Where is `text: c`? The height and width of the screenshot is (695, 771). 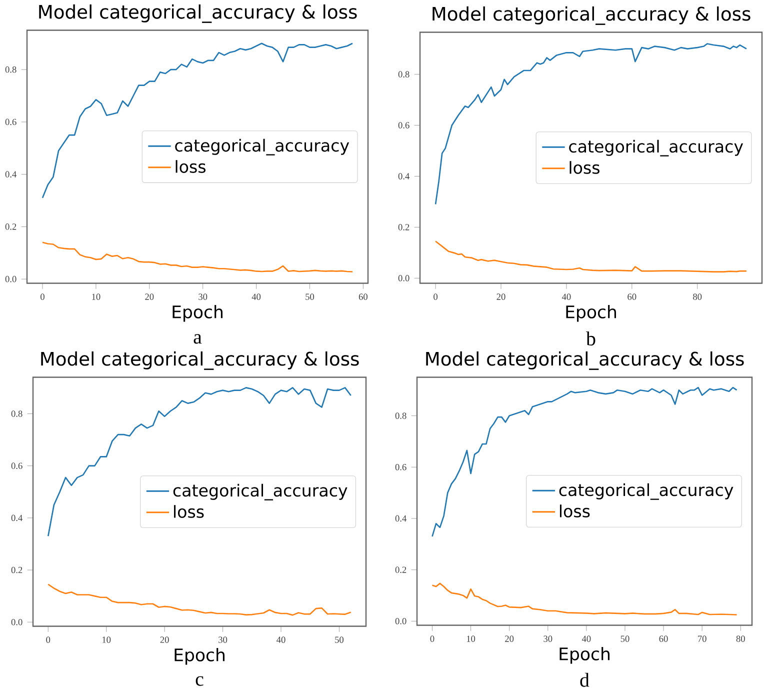
text: c is located at coordinates (200, 681).